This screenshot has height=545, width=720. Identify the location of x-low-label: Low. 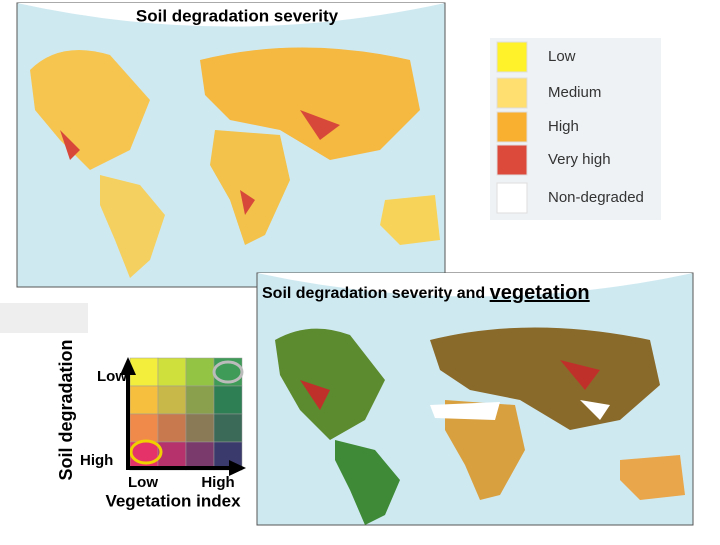
(143, 482).